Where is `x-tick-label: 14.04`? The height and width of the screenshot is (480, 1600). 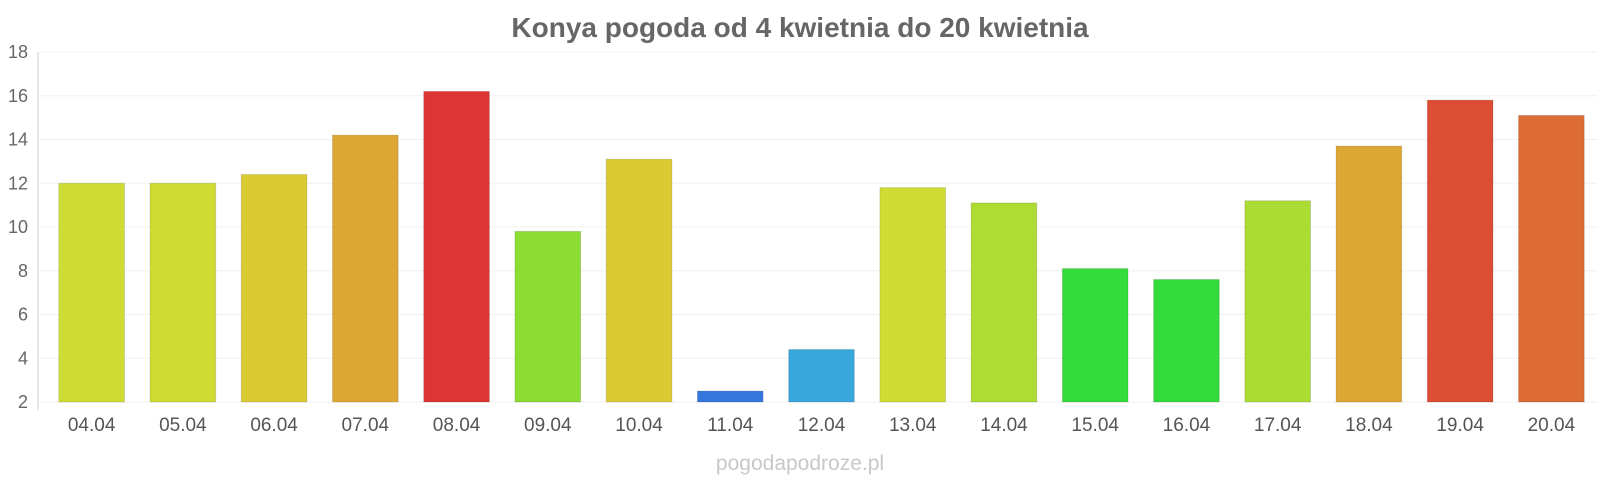
x-tick-label: 14.04 is located at coordinates (1004, 425).